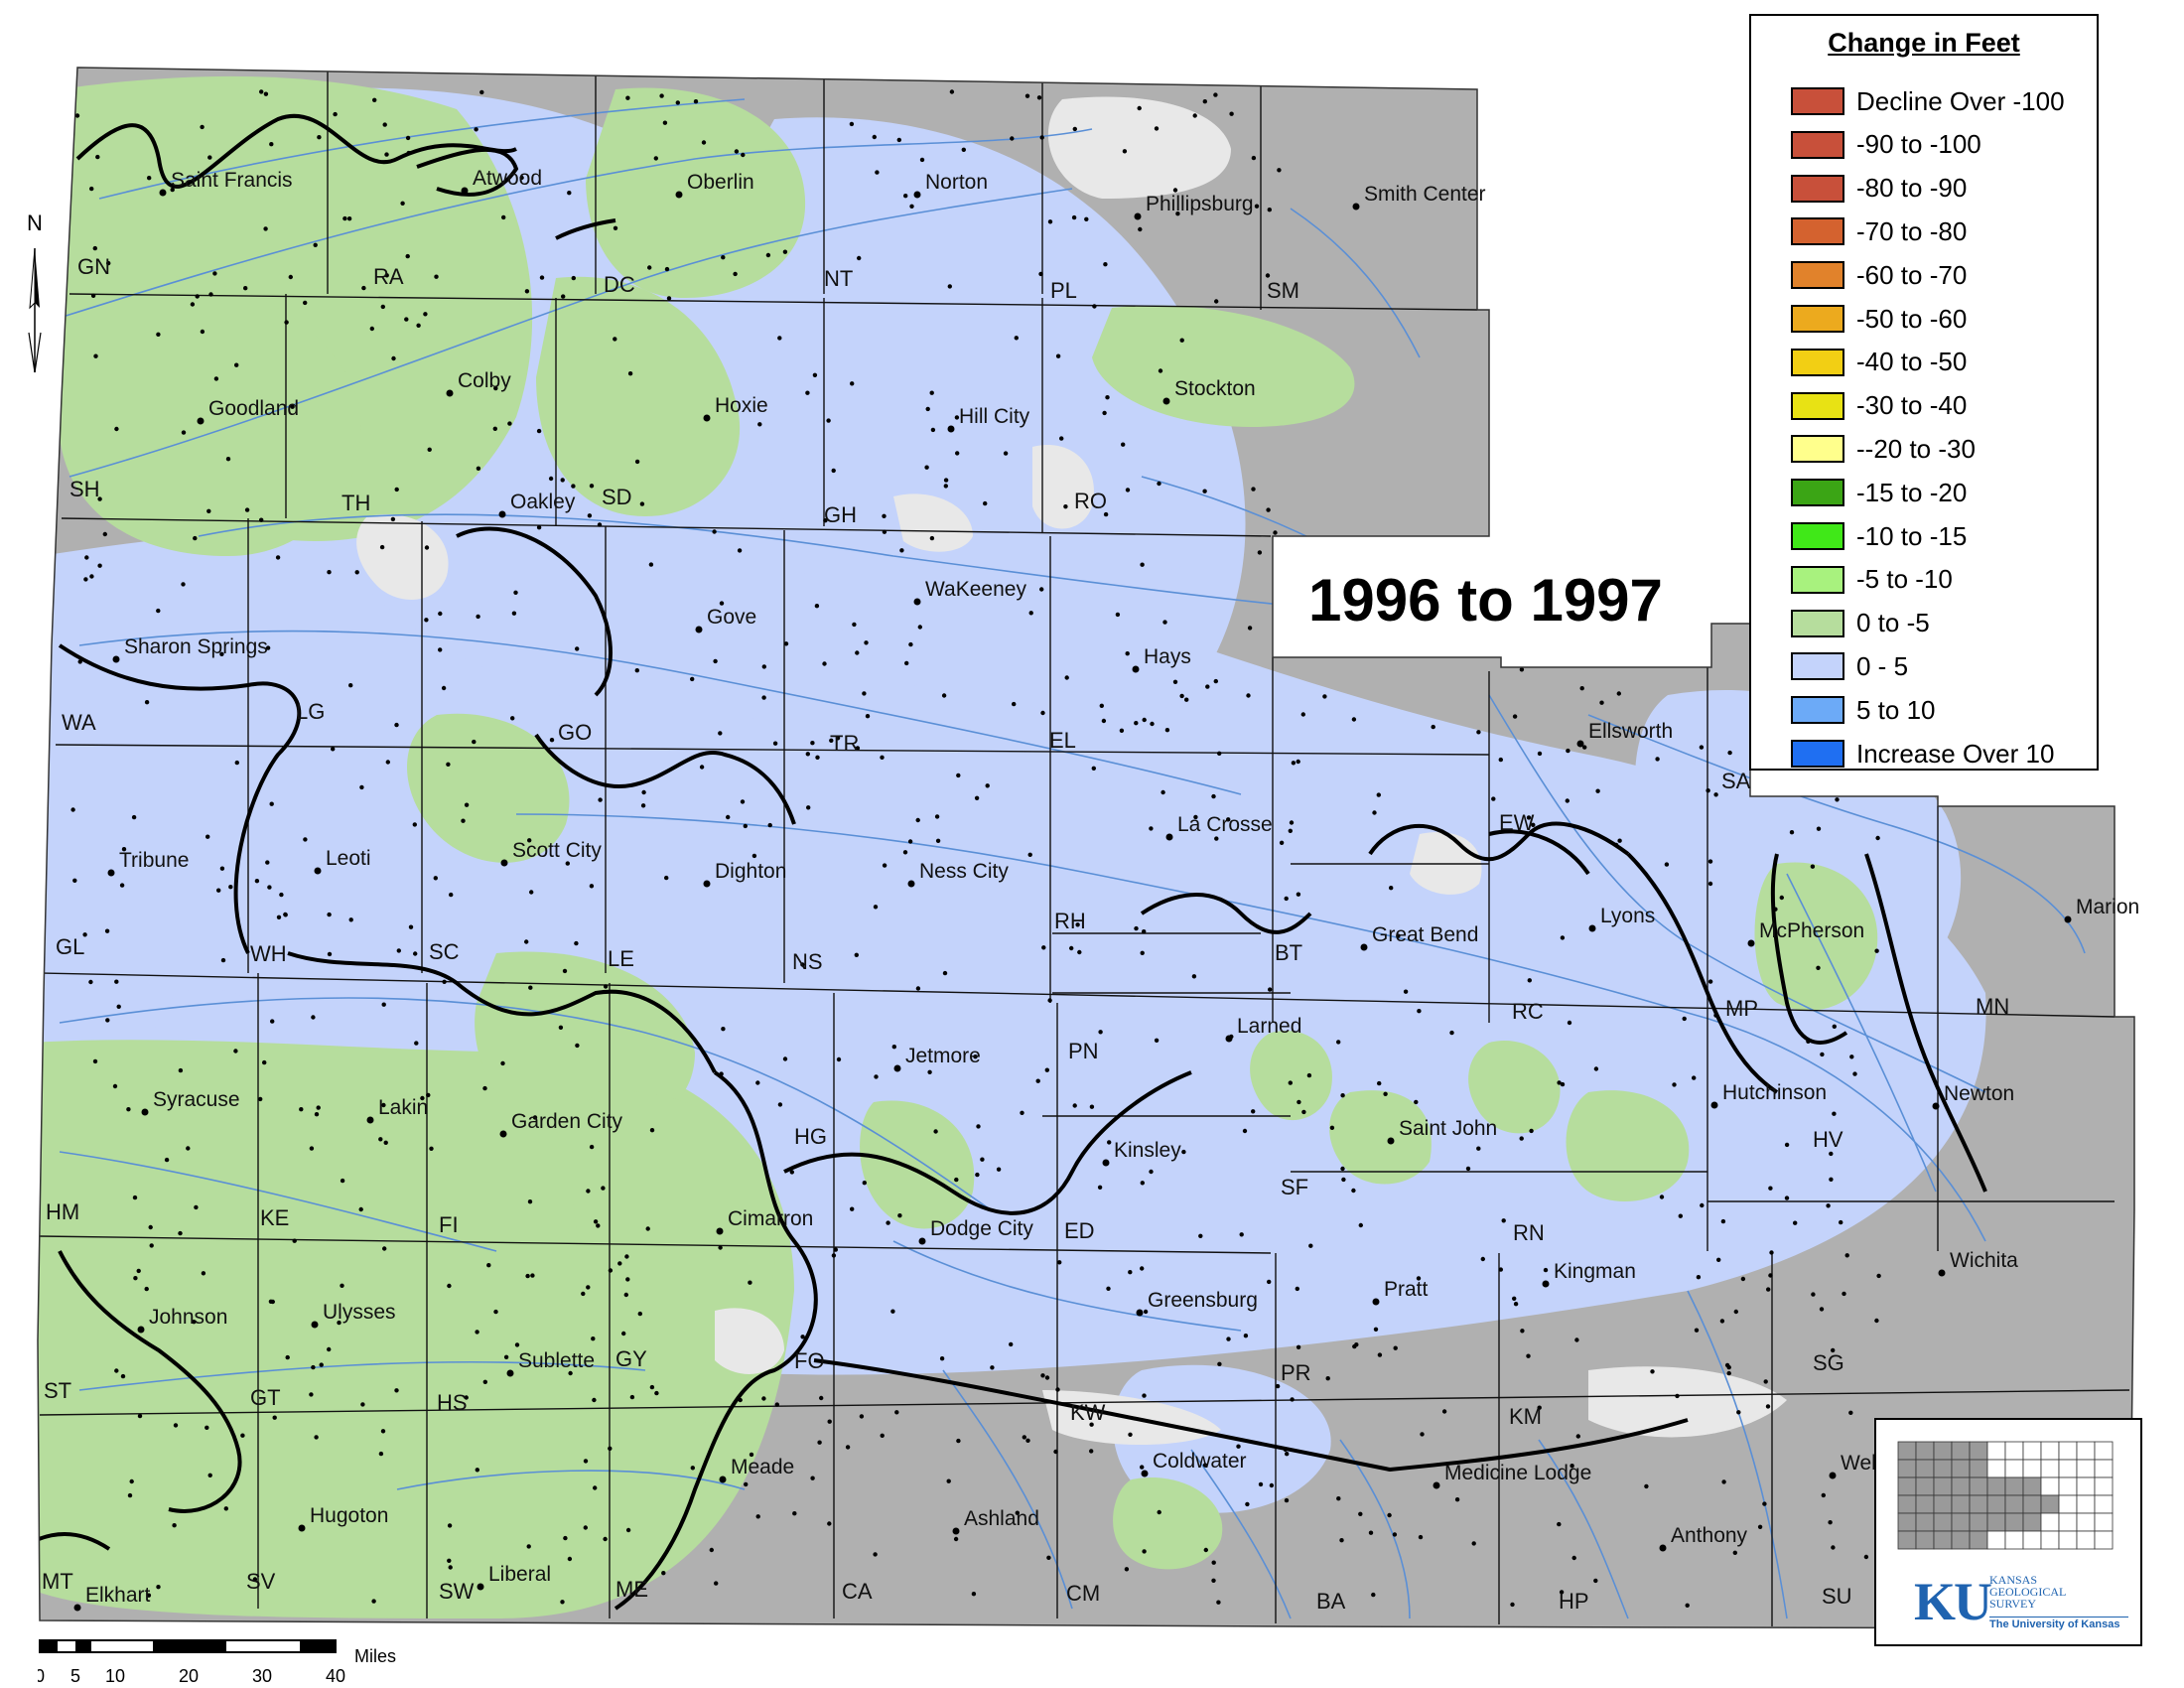  I want to click on legend-swatch, so click(1817, 493).